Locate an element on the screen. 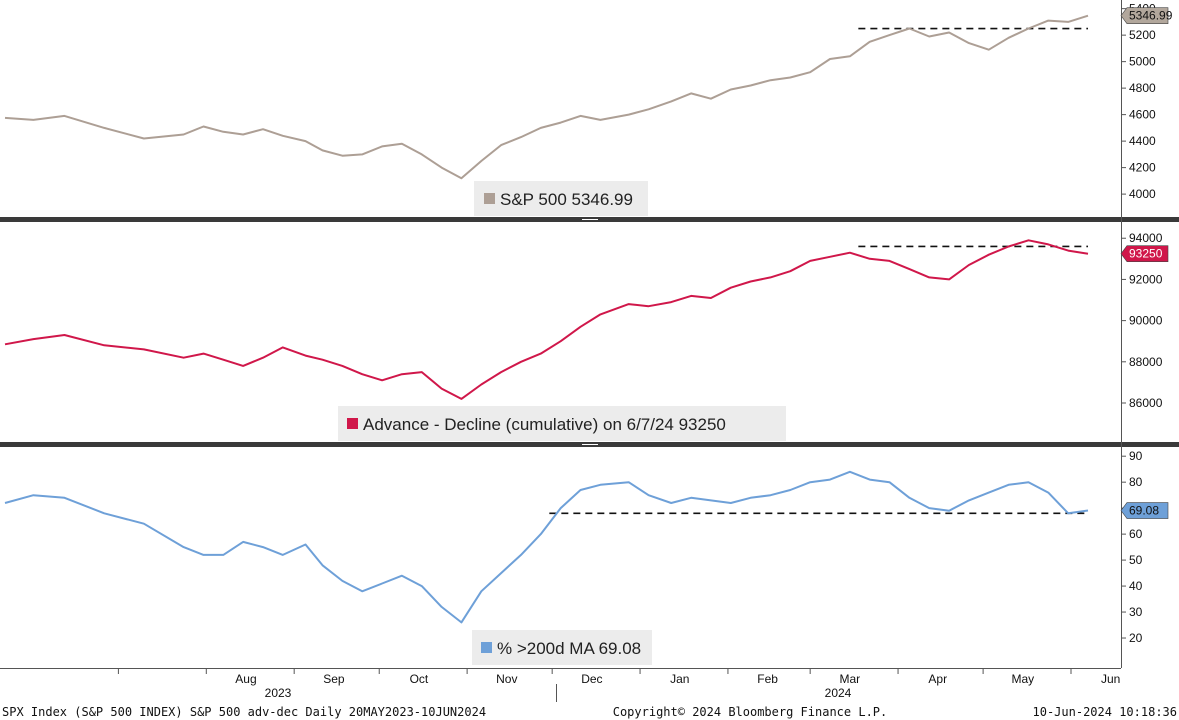 This screenshot has height=720, width=1179. x-tick-label: Sep is located at coordinates (334, 679).